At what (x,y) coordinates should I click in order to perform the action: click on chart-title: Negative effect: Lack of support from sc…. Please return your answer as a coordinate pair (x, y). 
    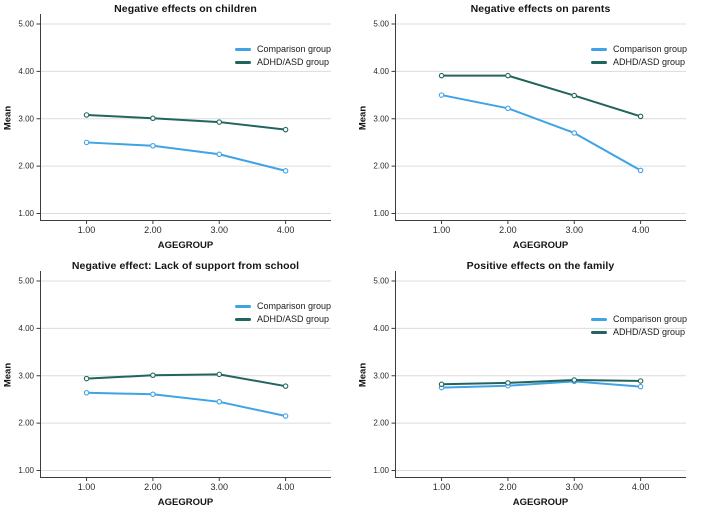
    Looking at the image, I should click on (185, 266).